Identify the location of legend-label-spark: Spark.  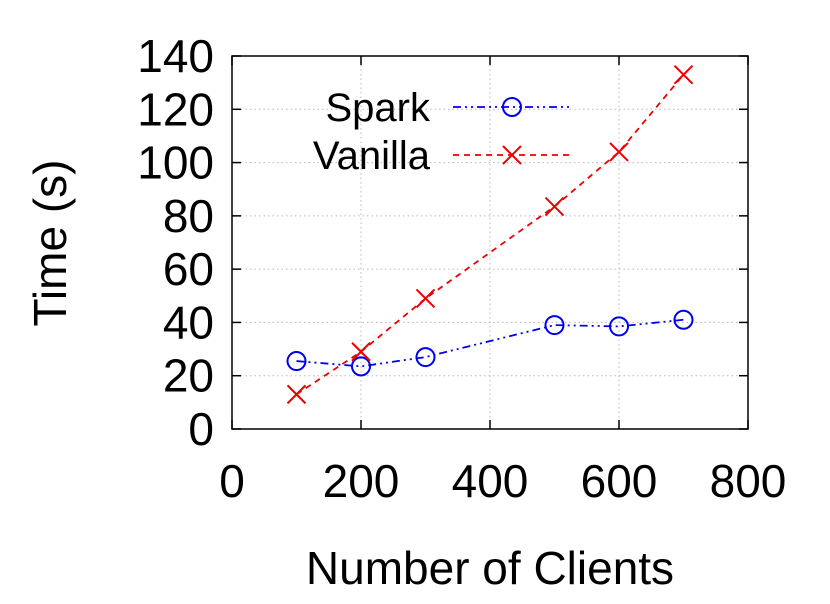
(378, 108).